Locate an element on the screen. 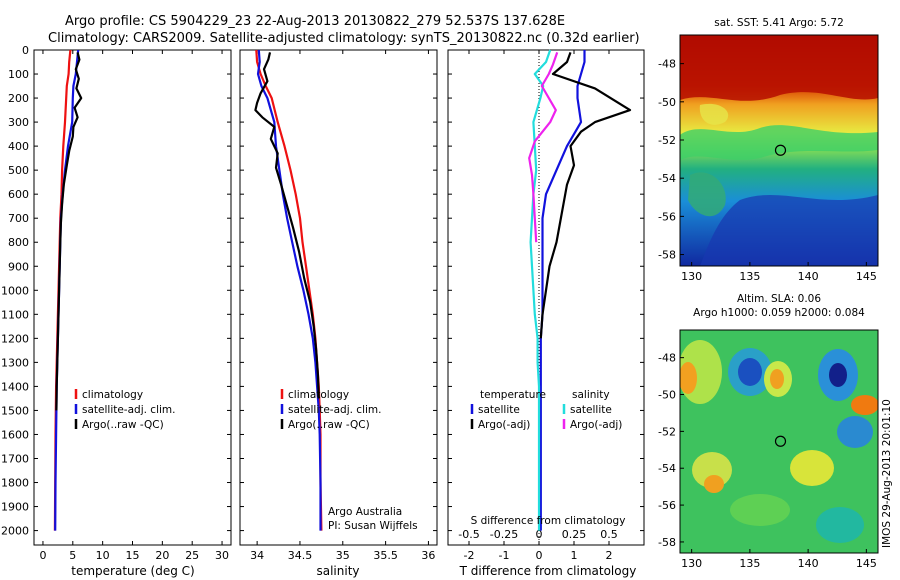 The width and height of the screenshot is (900, 580). sla-blob-h is located at coordinates (838, 375).